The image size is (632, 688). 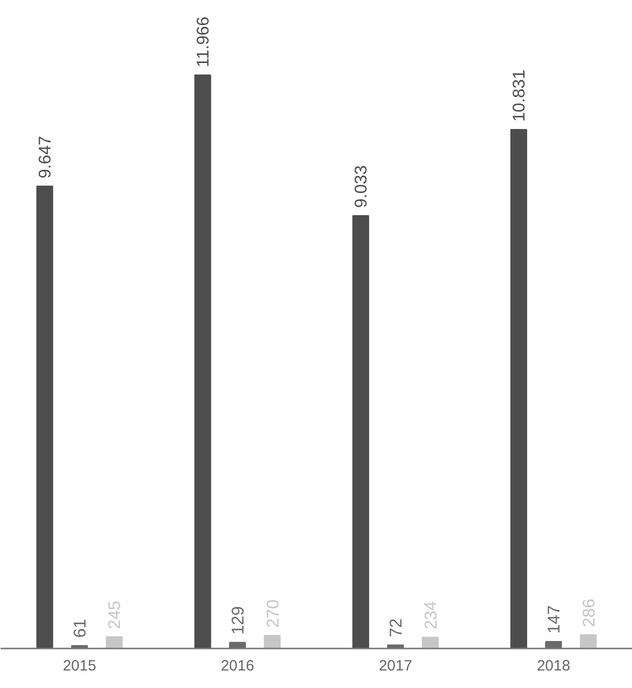 I want to click on data-label: 61, so click(x=80, y=628).